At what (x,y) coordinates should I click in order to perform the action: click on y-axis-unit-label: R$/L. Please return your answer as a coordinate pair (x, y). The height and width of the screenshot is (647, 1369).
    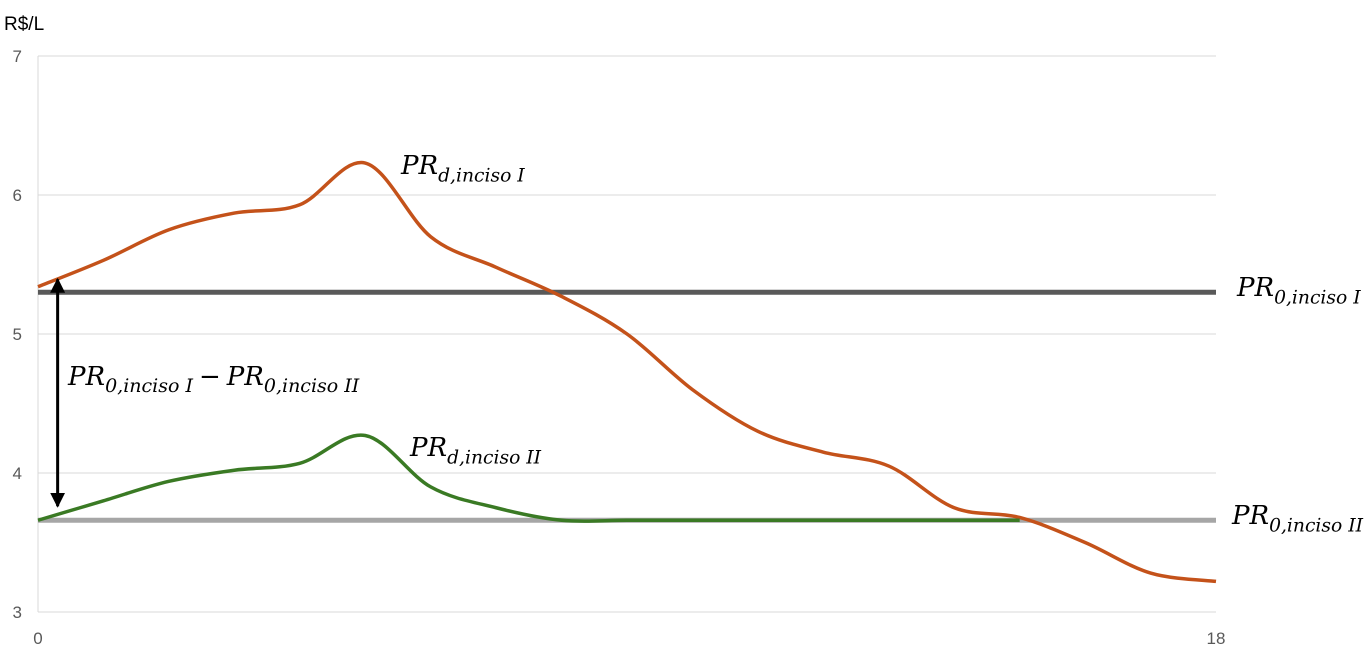
    Looking at the image, I should click on (24, 24).